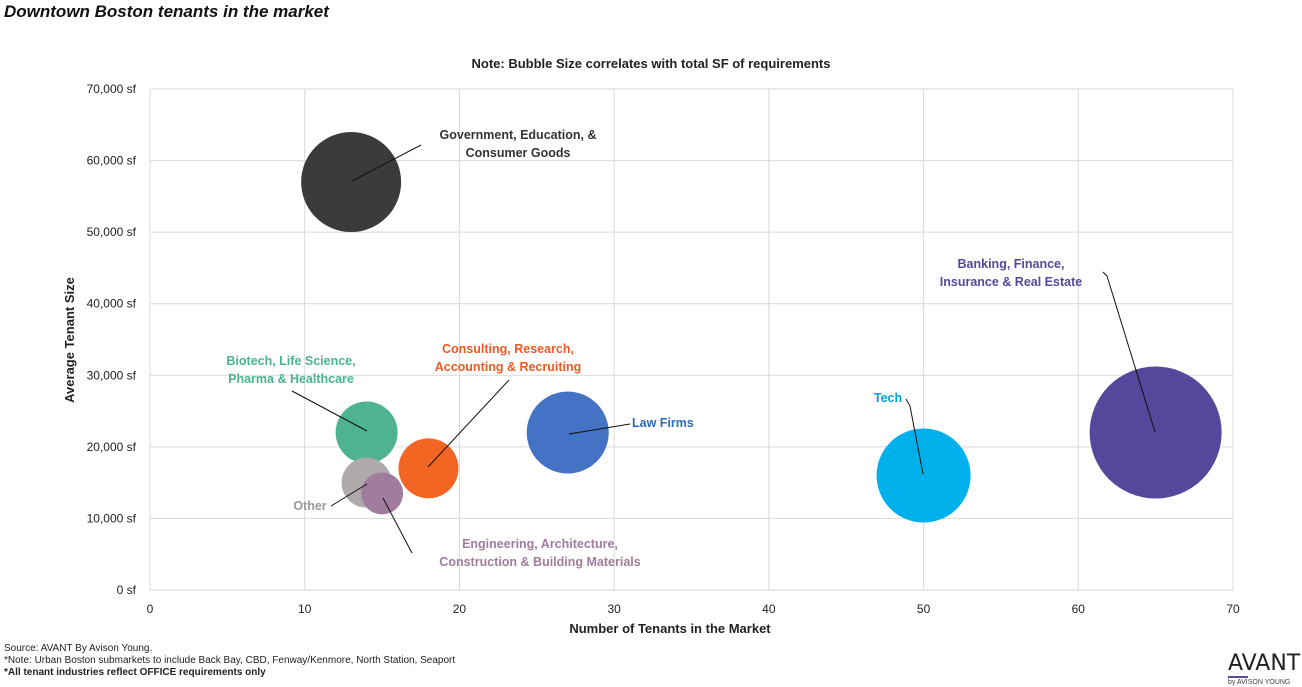 Image resolution: width=1302 pixels, height=687 pixels. I want to click on bubble-label-line: Other, so click(309, 506).